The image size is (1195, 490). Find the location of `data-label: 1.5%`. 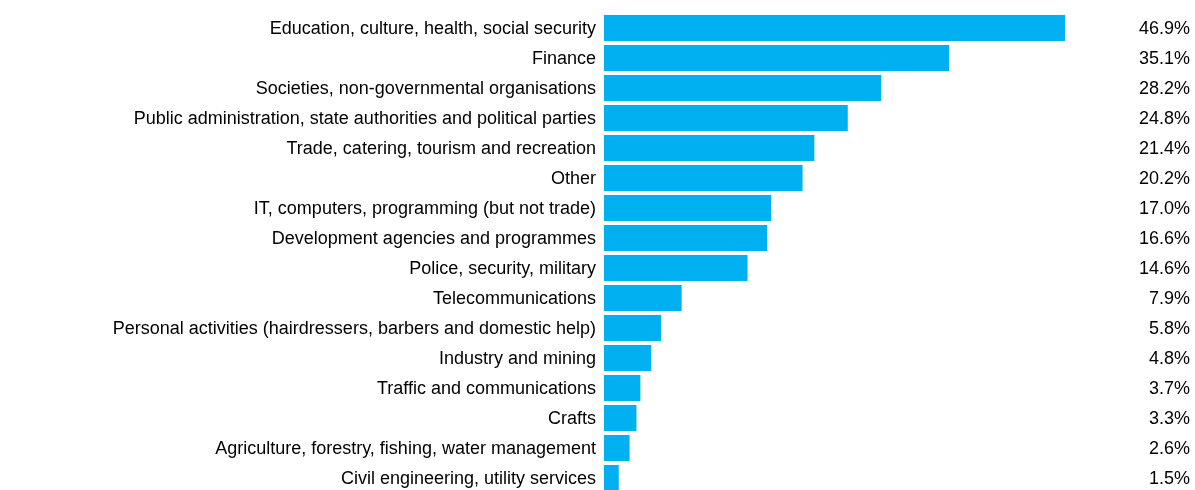

data-label: 1.5% is located at coordinates (1169, 478).